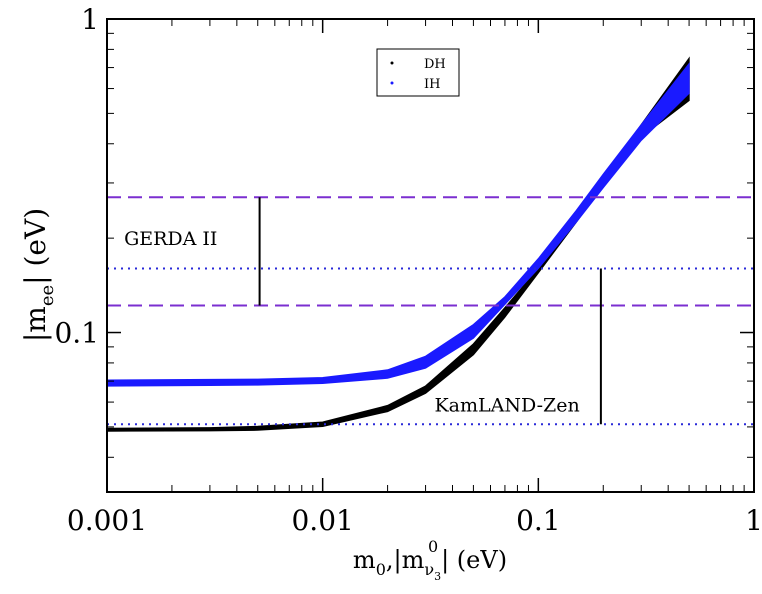 The height and width of the screenshot is (594, 762). Describe the element at coordinates (392, 83) in the screenshot. I see `legend-marker-ih` at that location.